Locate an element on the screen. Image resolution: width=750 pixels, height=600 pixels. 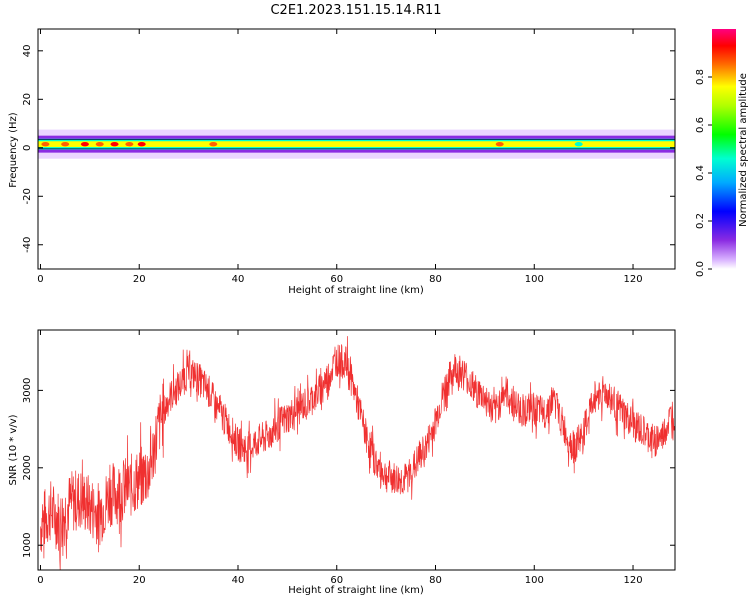
spectrogram-ylabel: Frequency (Hz) is located at coordinates (13, 150).